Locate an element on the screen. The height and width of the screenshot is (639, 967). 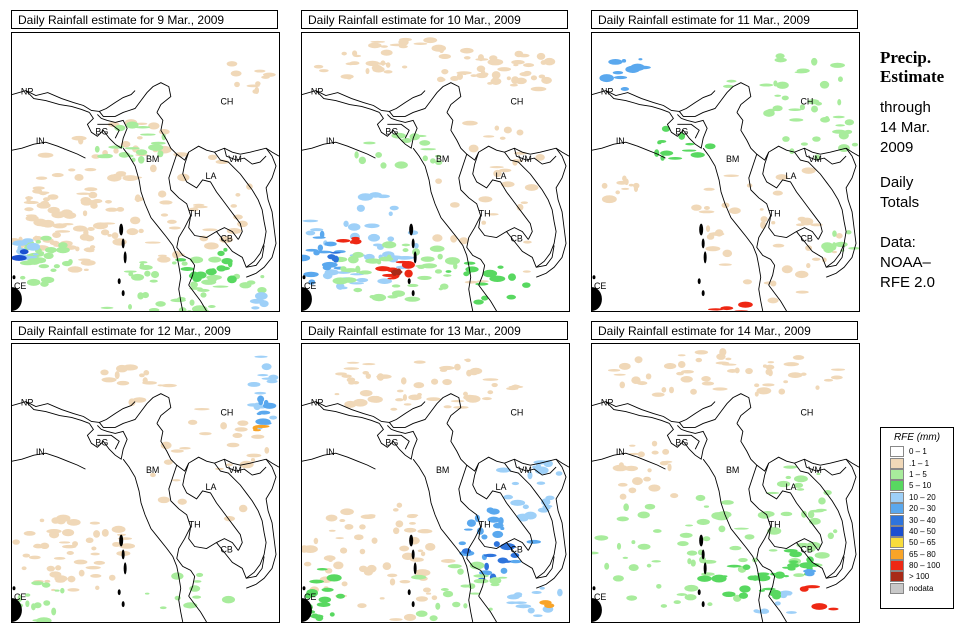
legend-row: 0 – 1 is located at coordinates (917, 452).